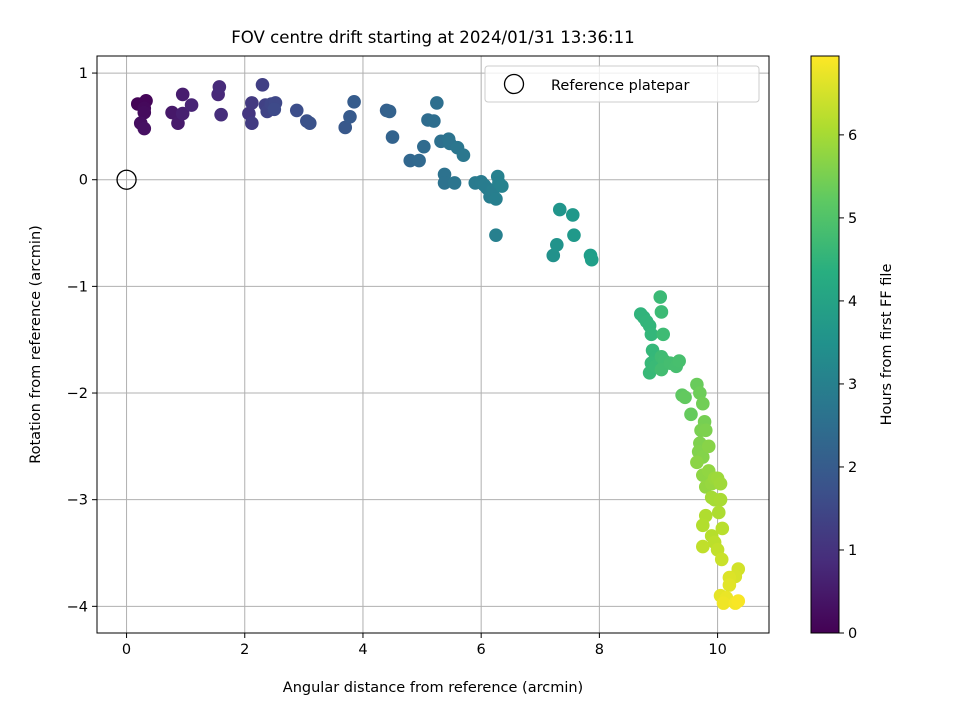  What do you see at coordinates (82, 340) in the screenshot?
I see `y-axis-ticks: 1 0 −1 −2 −3 −4` at bounding box center [82, 340].